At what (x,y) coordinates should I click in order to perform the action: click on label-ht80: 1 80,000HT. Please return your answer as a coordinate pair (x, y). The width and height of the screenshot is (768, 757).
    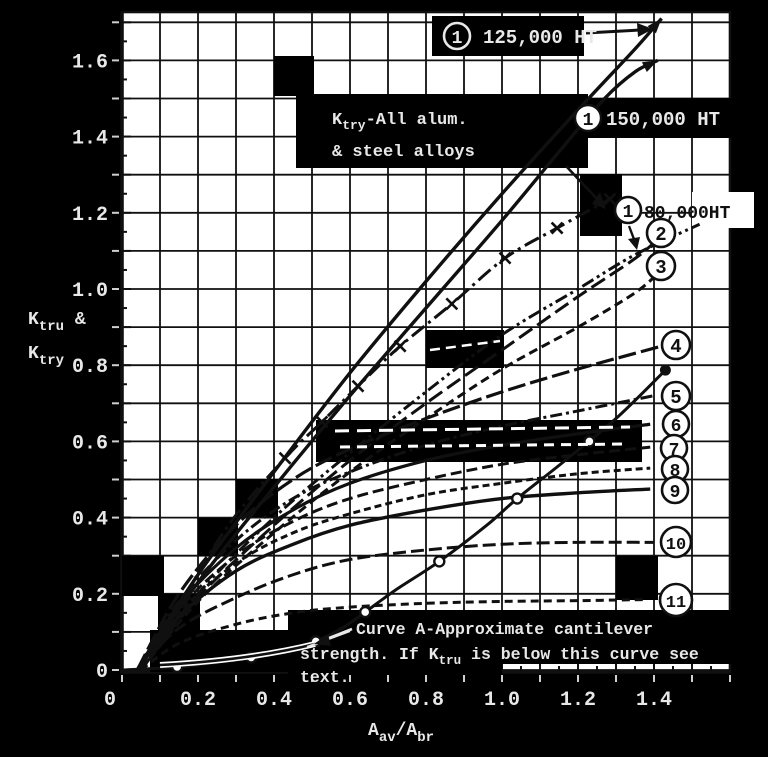
    Looking at the image, I should click on (672, 210).